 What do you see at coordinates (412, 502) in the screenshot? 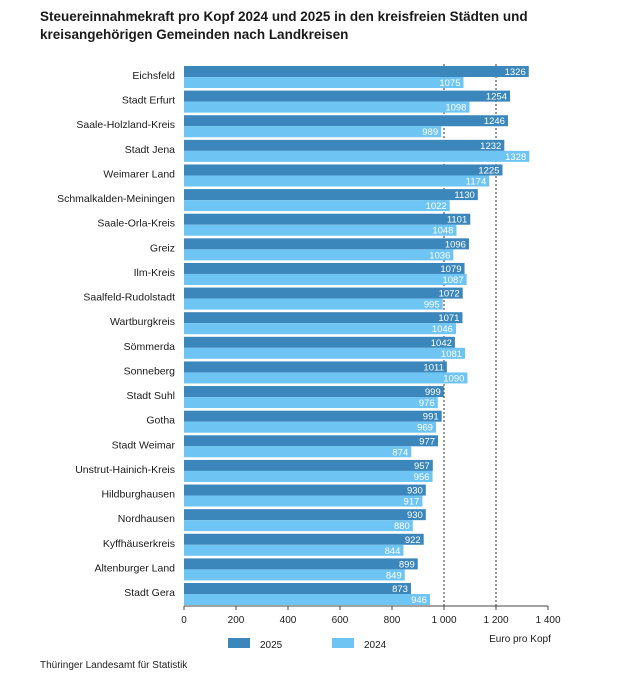
I see `value-label-2024-17: 917` at bounding box center [412, 502].